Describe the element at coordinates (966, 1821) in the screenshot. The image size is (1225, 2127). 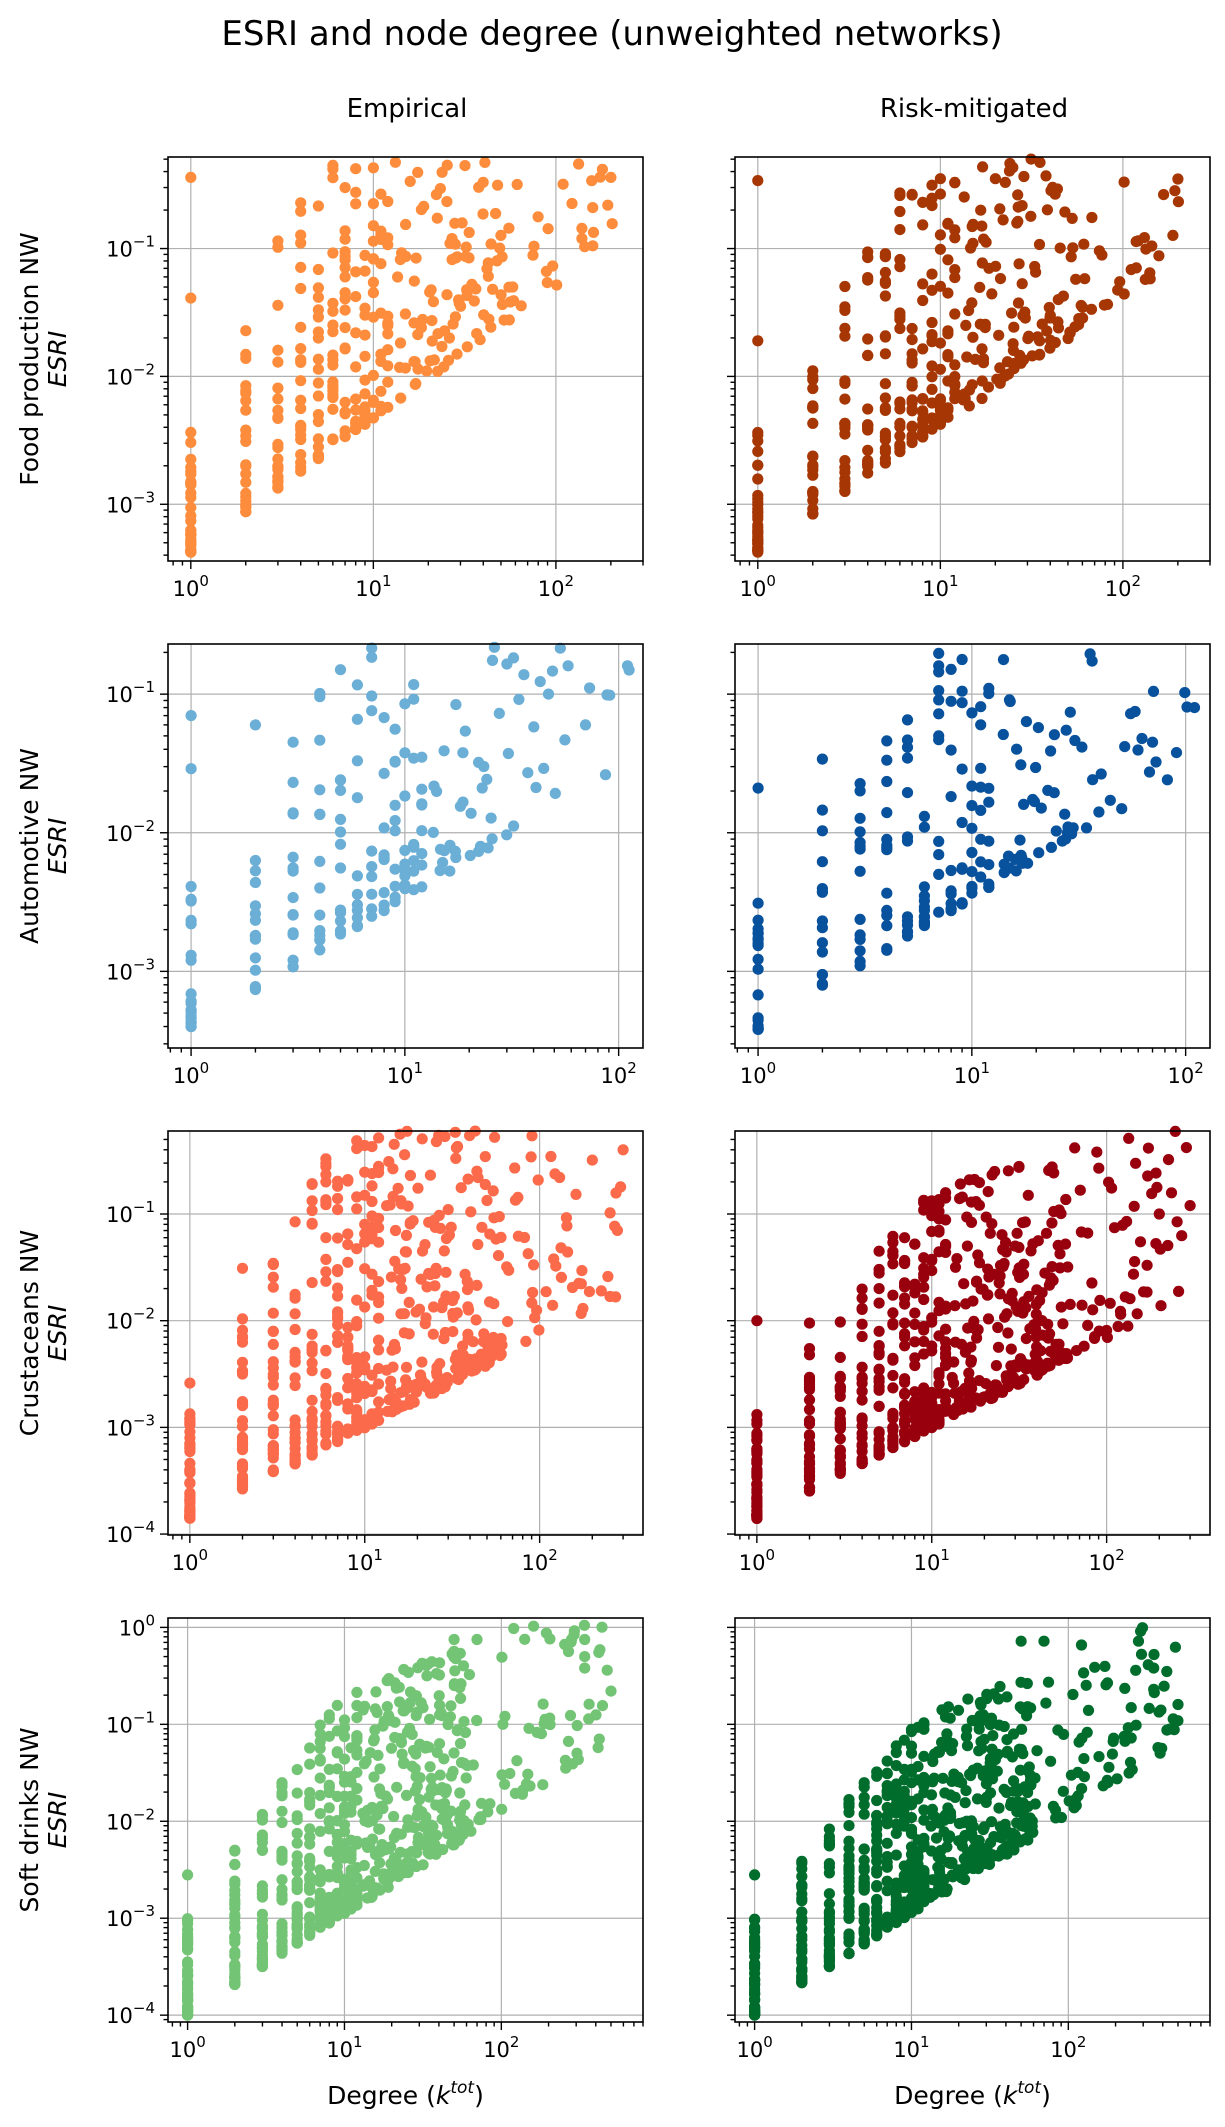
I see `data-points` at that location.